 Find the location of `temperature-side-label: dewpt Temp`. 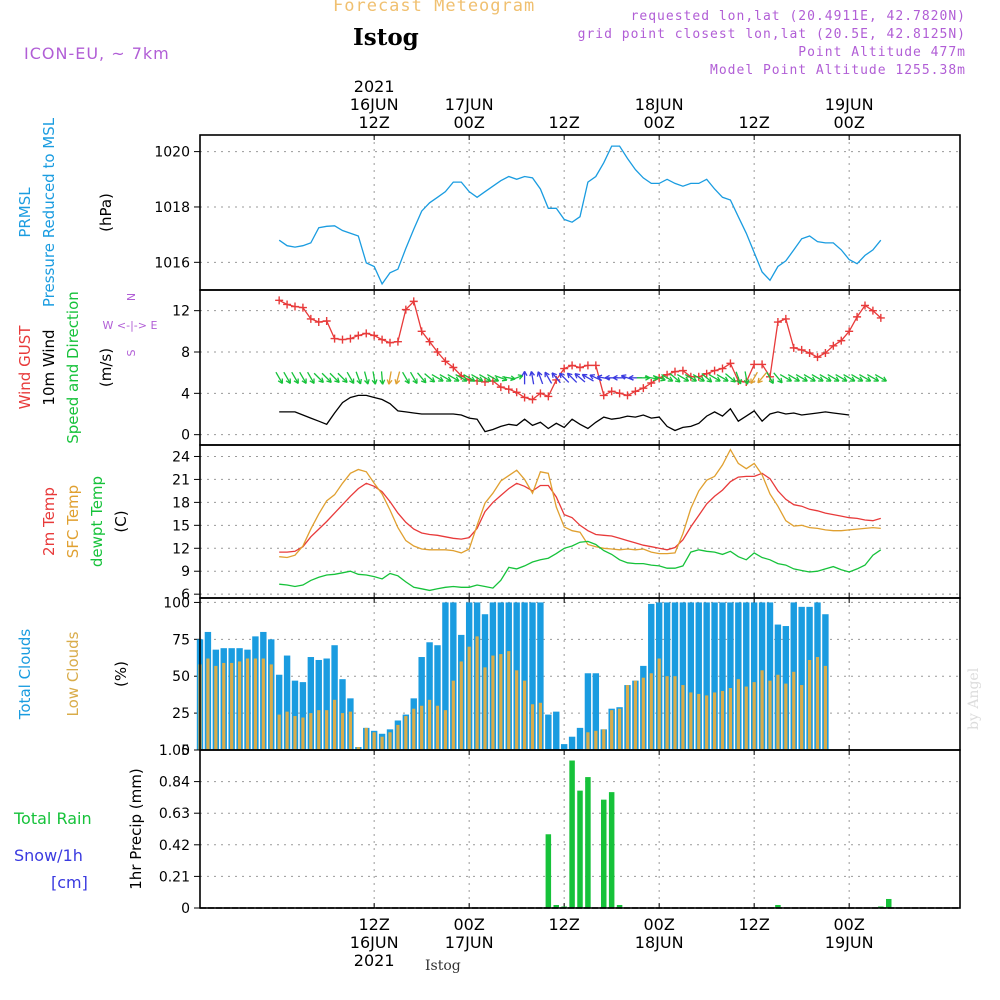

temperature-side-label: dewpt Temp is located at coordinates (97, 521).